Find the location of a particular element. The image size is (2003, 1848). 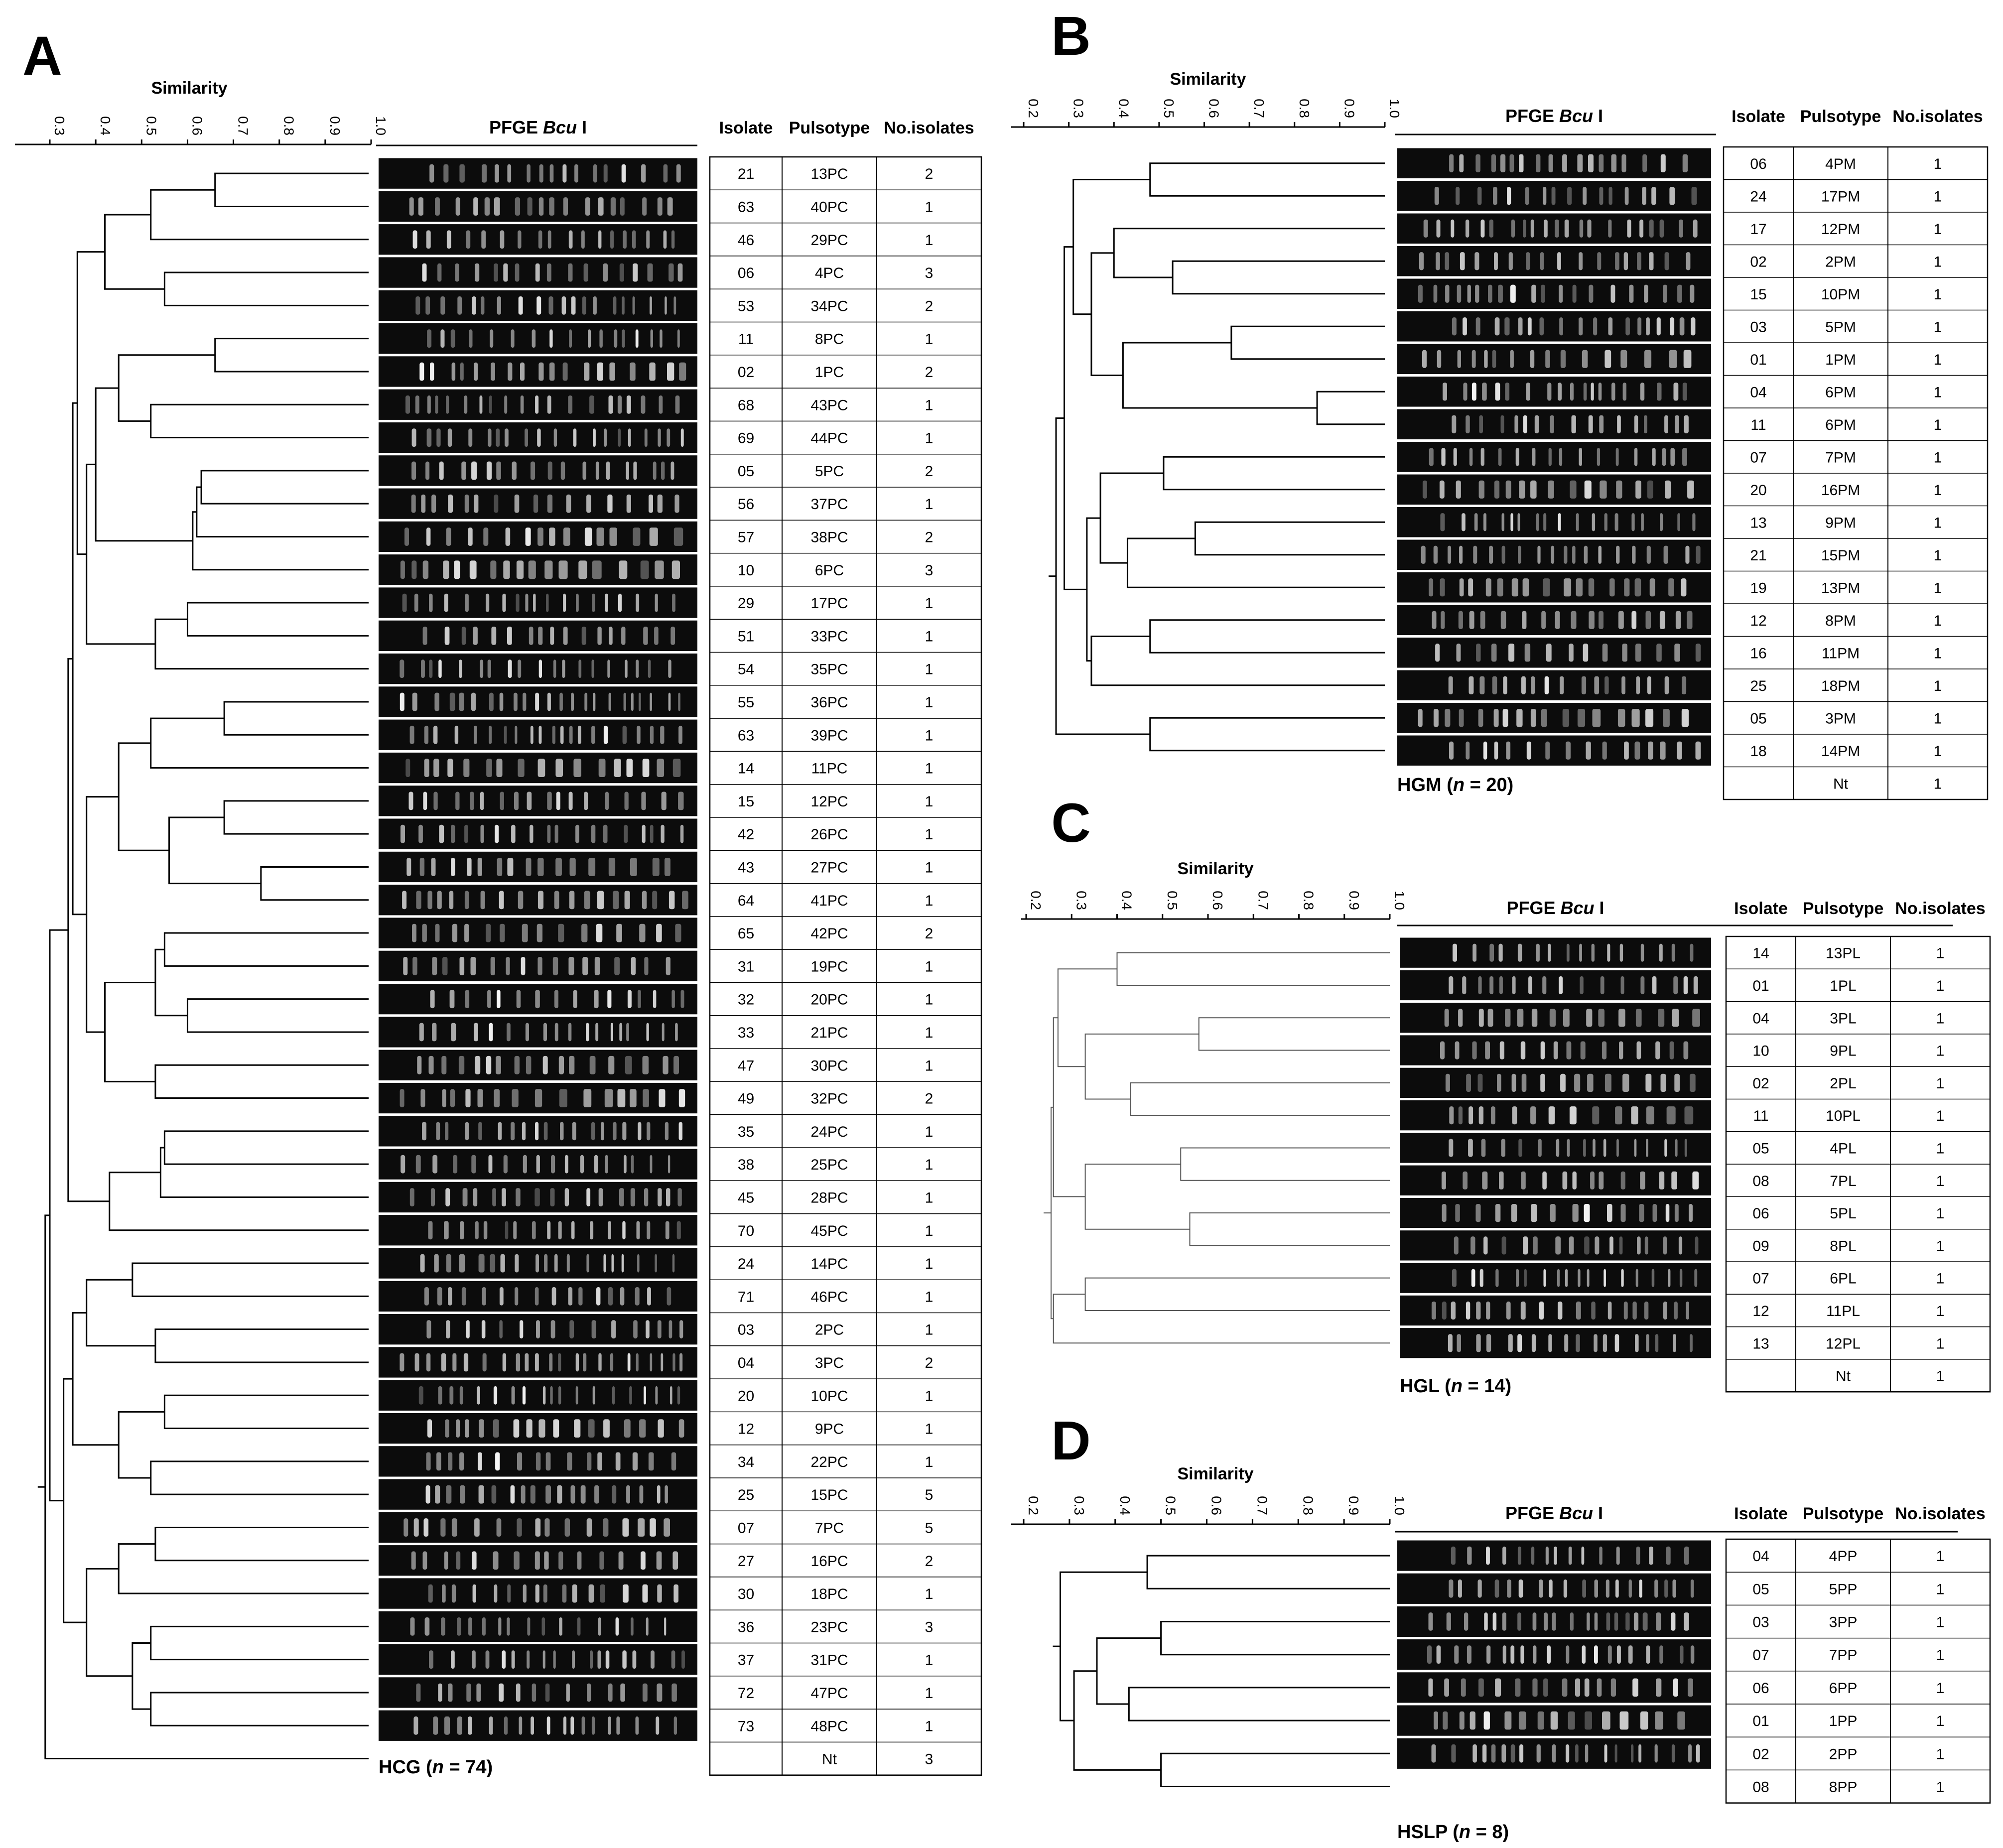

axis-tick-label: 1.0 is located at coordinates (1399, 1506).